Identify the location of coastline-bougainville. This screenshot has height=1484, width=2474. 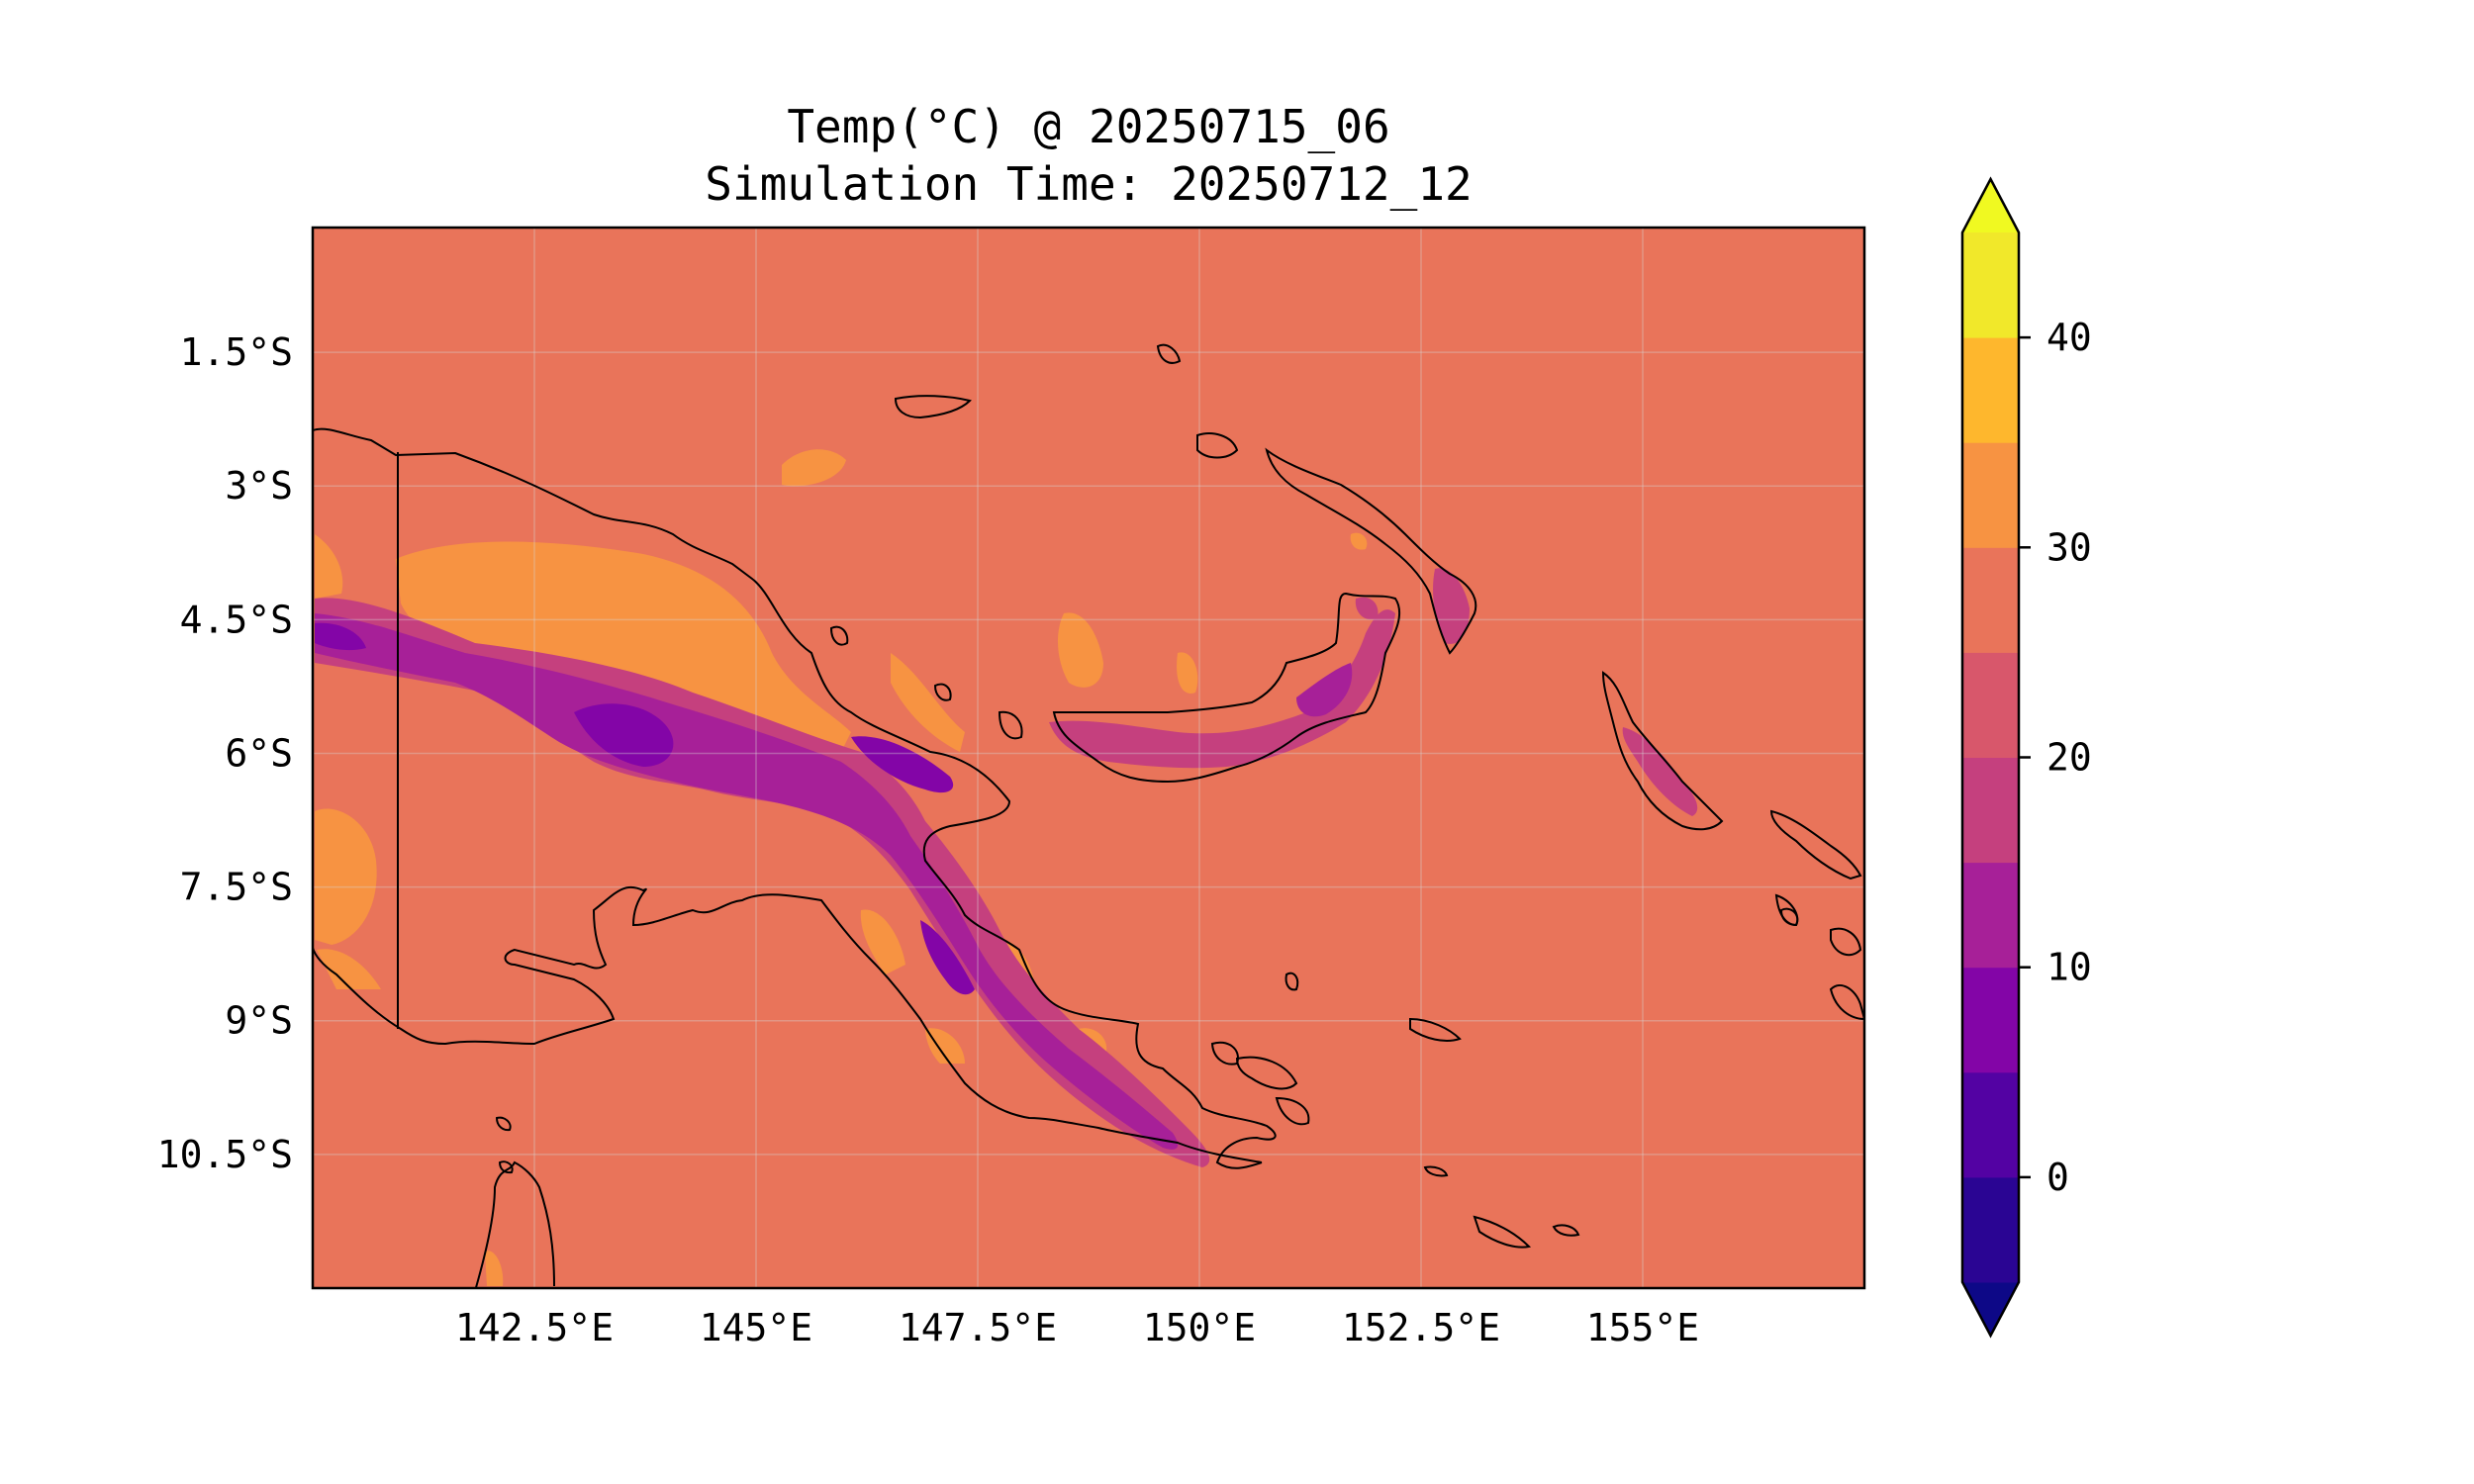
(1663, 751).